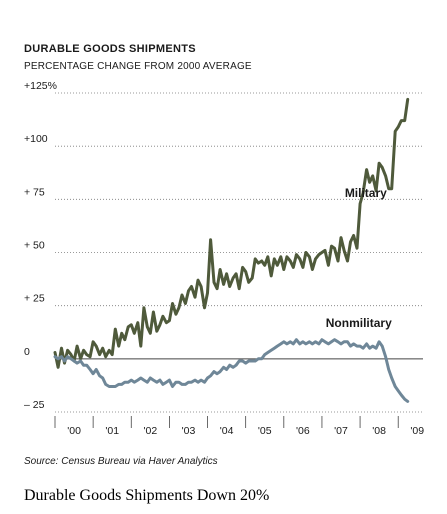 The height and width of the screenshot is (514, 447). I want to click on y-tick-label: +125%, so click(40, 86).